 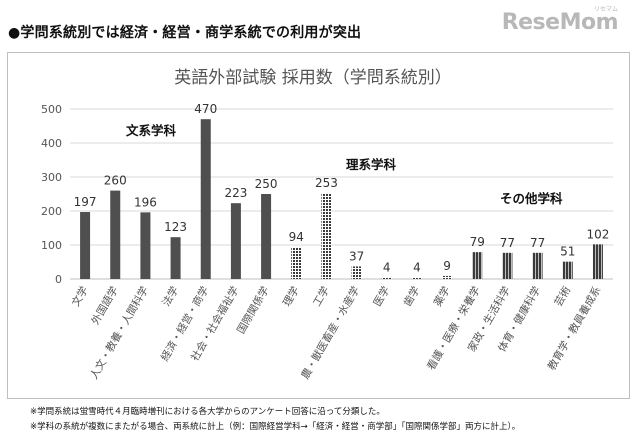 What do you see at coordinates (51, 211) in the screenshot?
I see `y-tick-label: 200` at bounding box center [51, 211].